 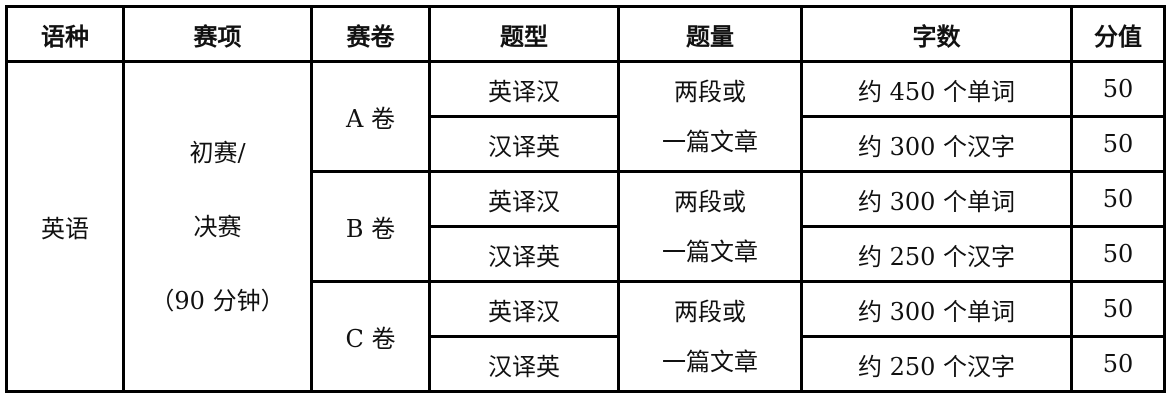 I want to click on event-line: 决赛, so click(x=217, y=226).